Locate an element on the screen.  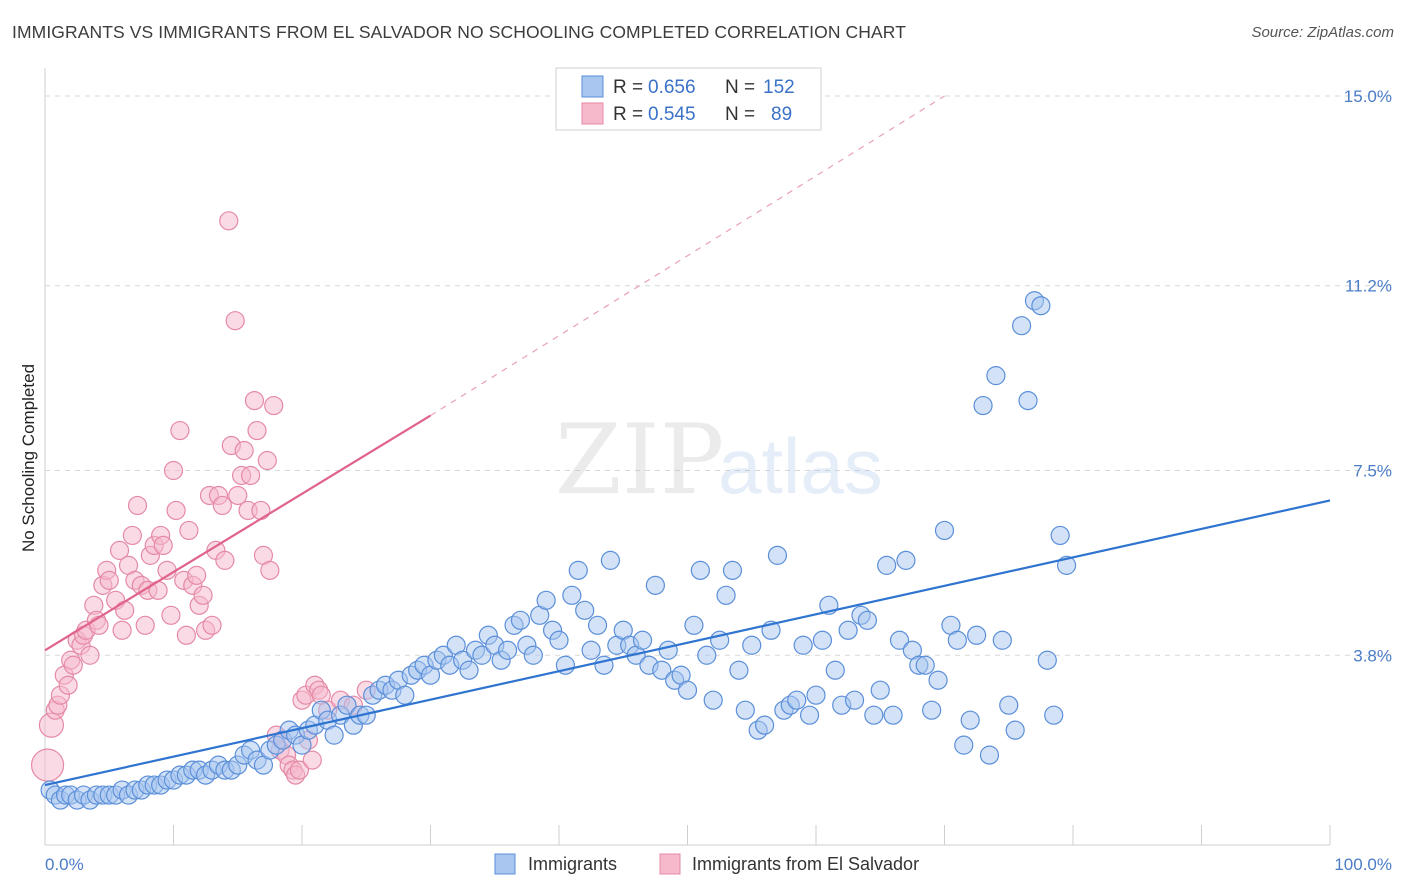
legend-swatch-salvador is located at coordinates (592, 113).